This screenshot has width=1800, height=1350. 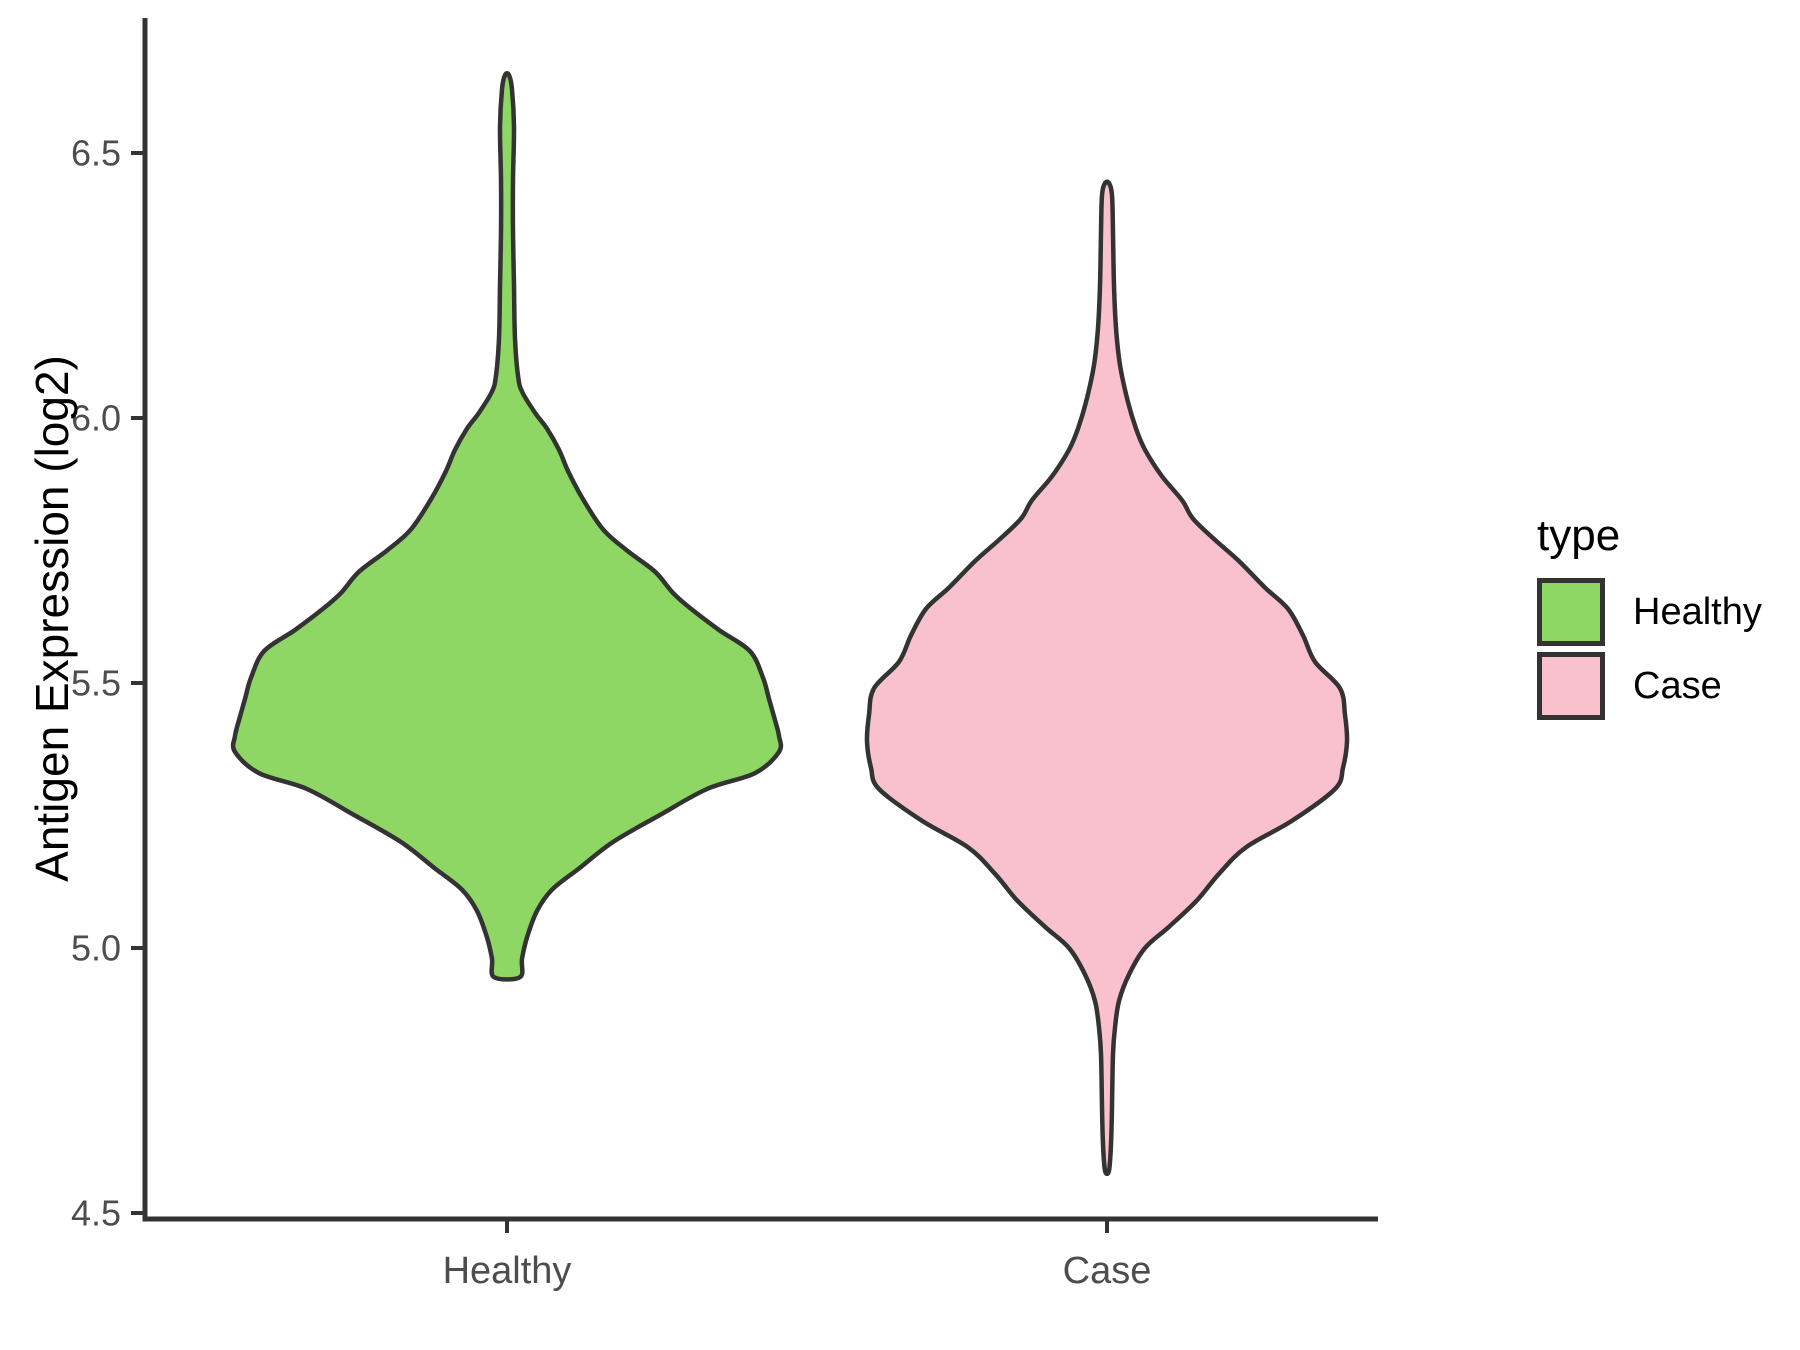 What do you see at coordinates (96, 1213) in the screenshot?
I see `y-axis-tick-label: 4.5` at bounding box center [96, 1213].